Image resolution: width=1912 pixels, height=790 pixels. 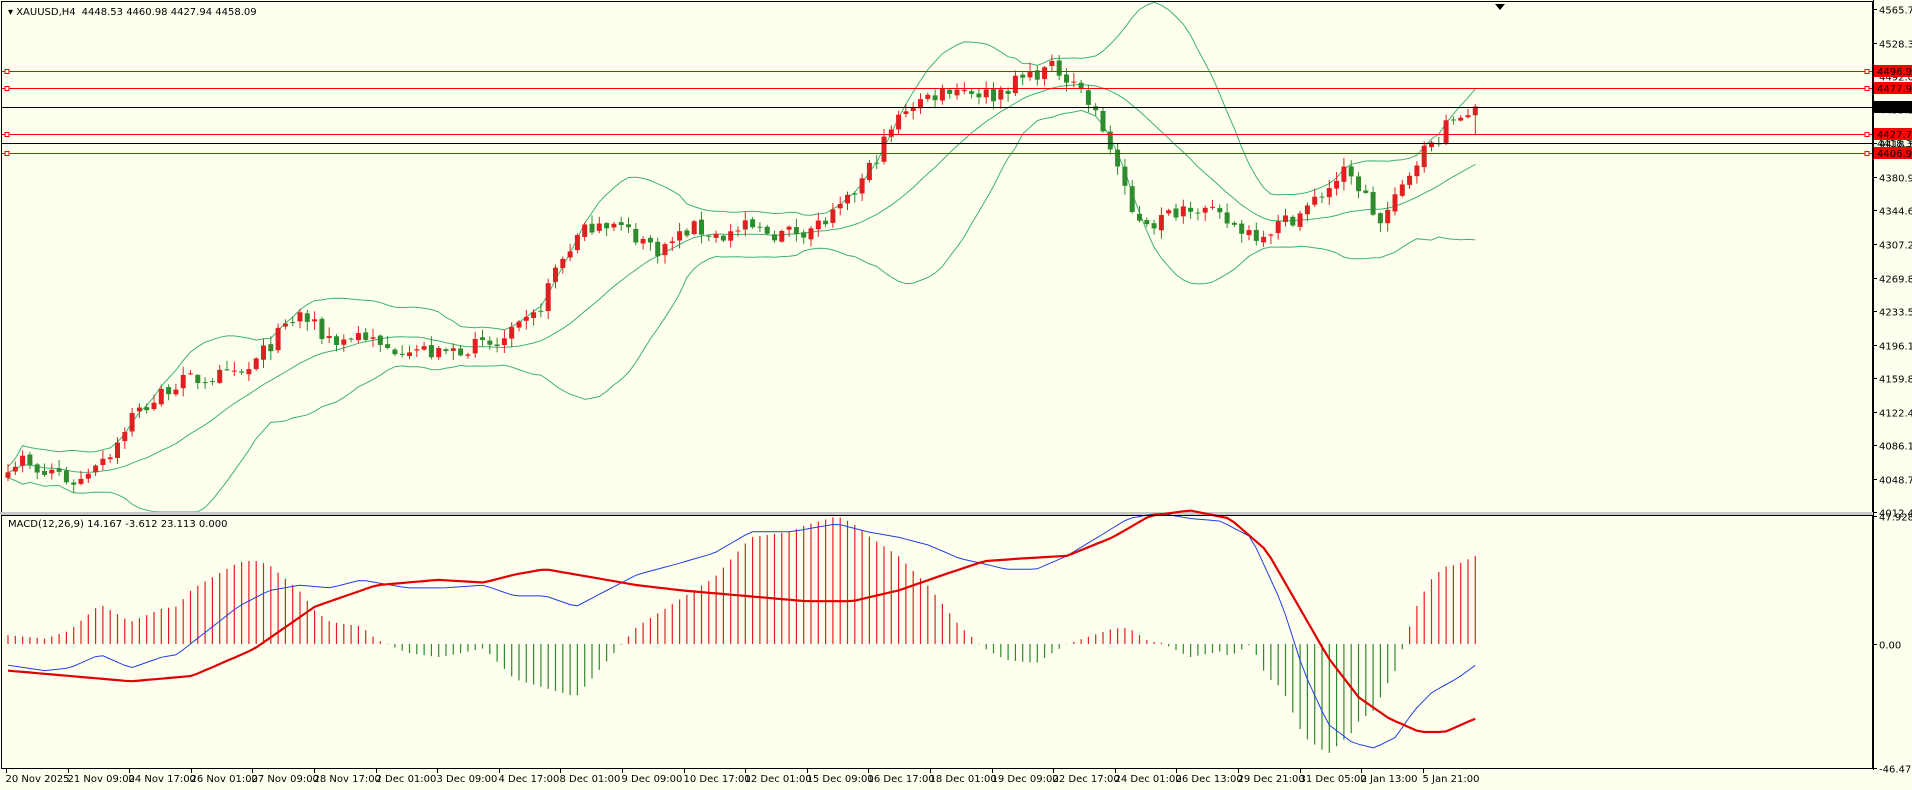 I want to click on symbol-label: XAUUSD,H4, so click(x=45, y=12).